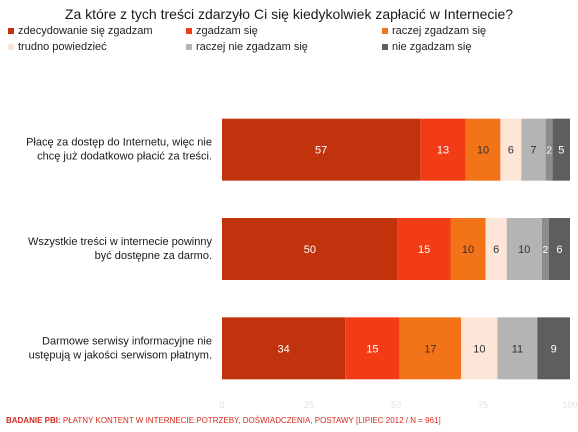  What do you see at coordinates (33, 420) in the screenshot?
I see `footer-source-label: BADANIE PBI:` at bounding box center [33, 420].